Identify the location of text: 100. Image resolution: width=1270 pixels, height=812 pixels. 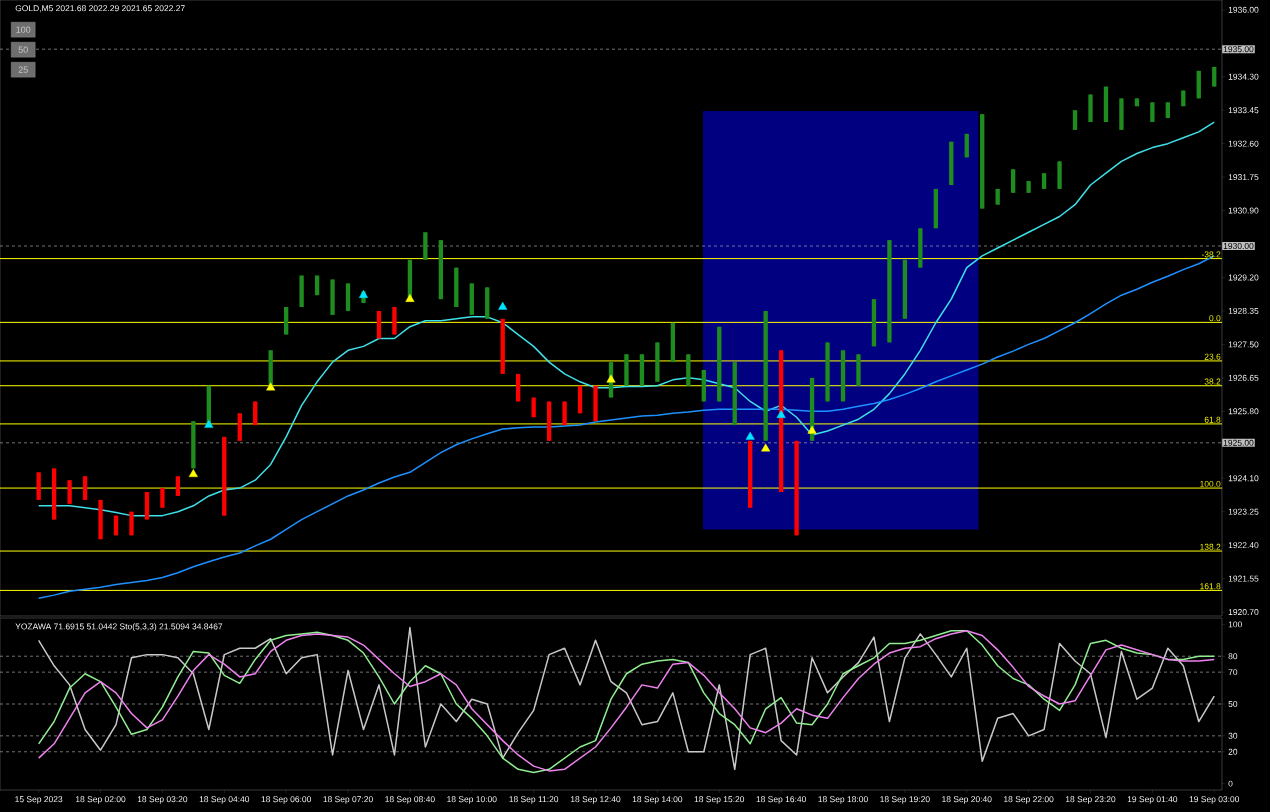
(23, 29).